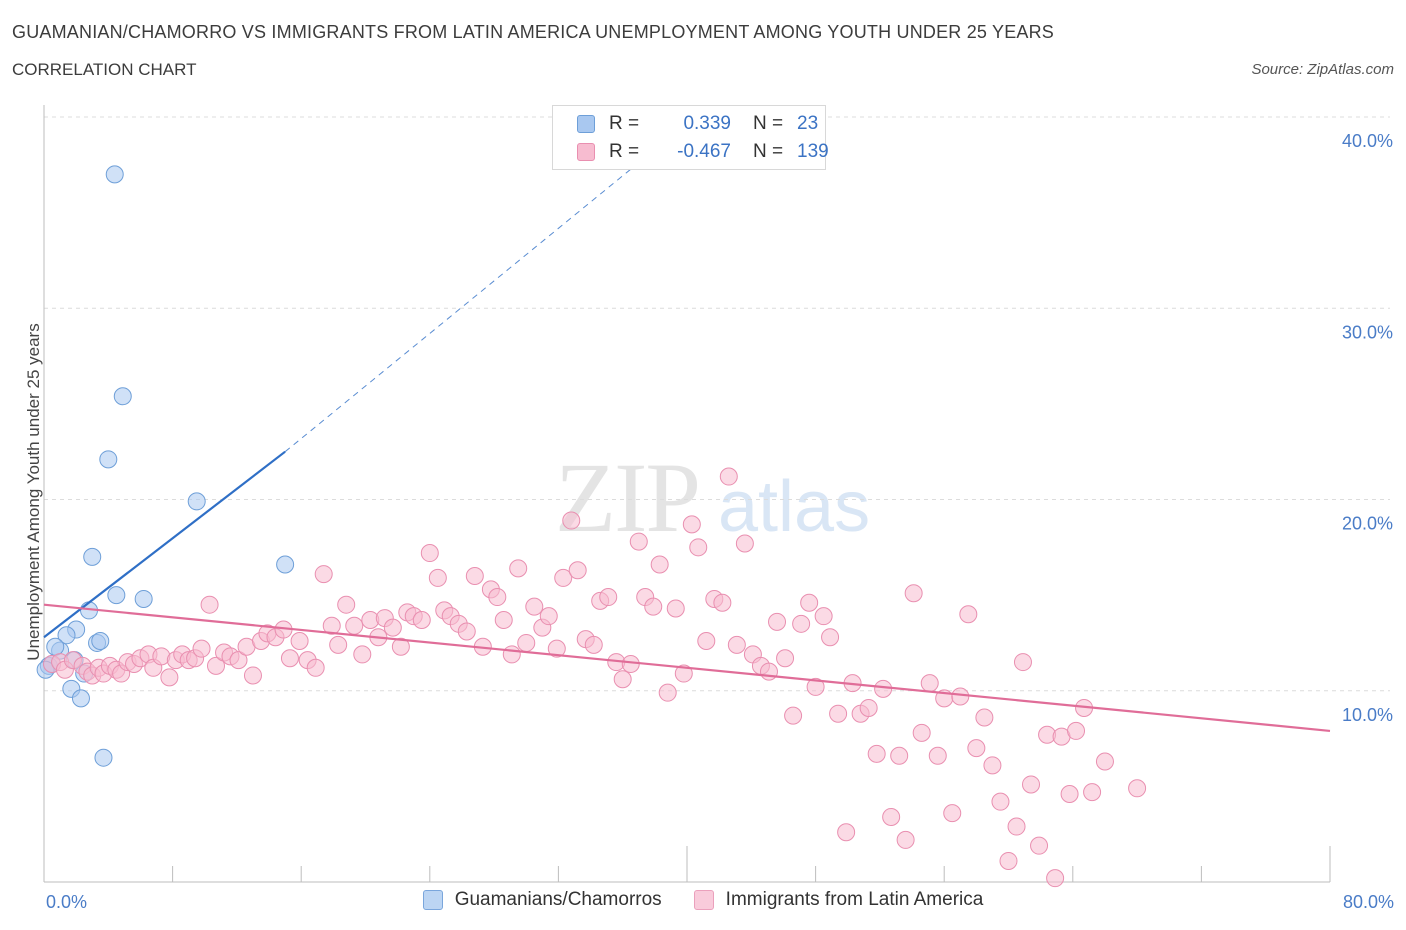 The height and width of the screenshot is (930, 1406). Describe the element at coordinates (794, 507) in the screenshot. I see `watermark-atlas: atlas` at that location.